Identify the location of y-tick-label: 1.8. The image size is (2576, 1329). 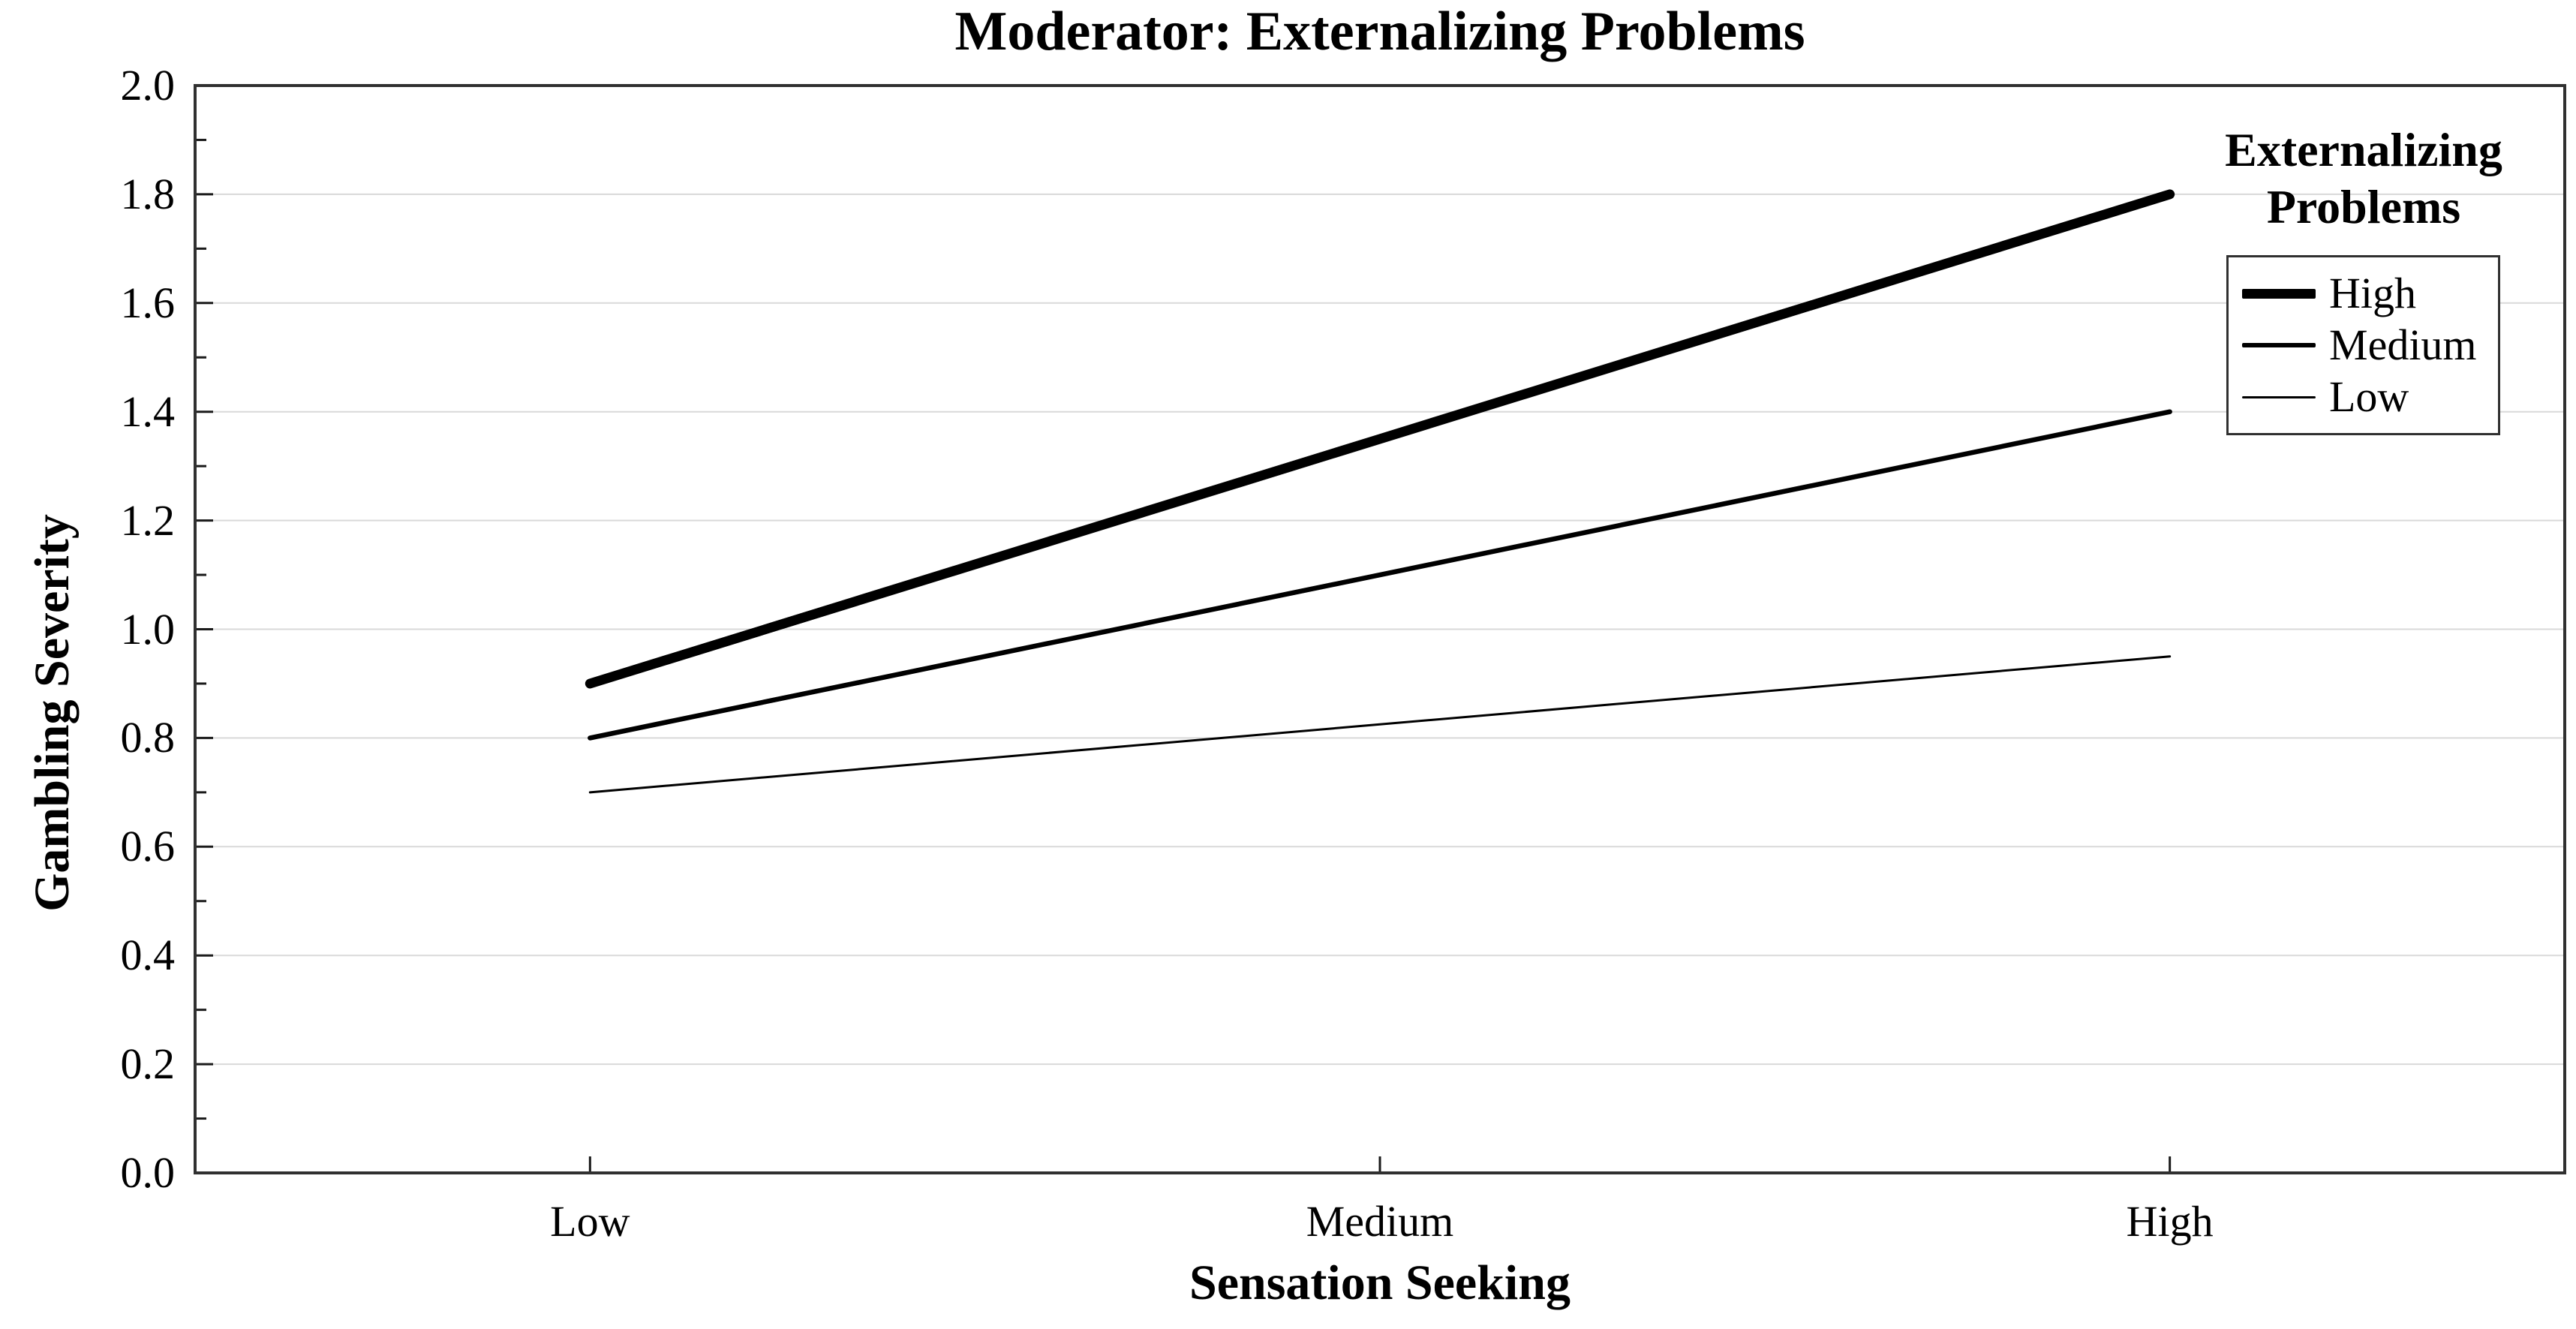
(148, 193).